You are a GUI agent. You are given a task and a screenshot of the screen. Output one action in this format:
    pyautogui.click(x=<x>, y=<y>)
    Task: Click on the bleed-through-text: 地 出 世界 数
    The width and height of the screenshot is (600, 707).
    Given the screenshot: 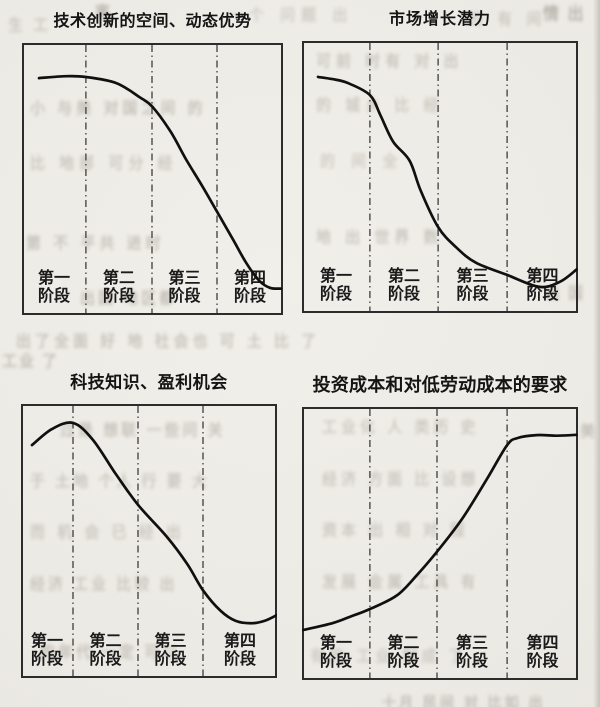 What is the action you would take?
    pyautogui.click(x=380, y=237)
    